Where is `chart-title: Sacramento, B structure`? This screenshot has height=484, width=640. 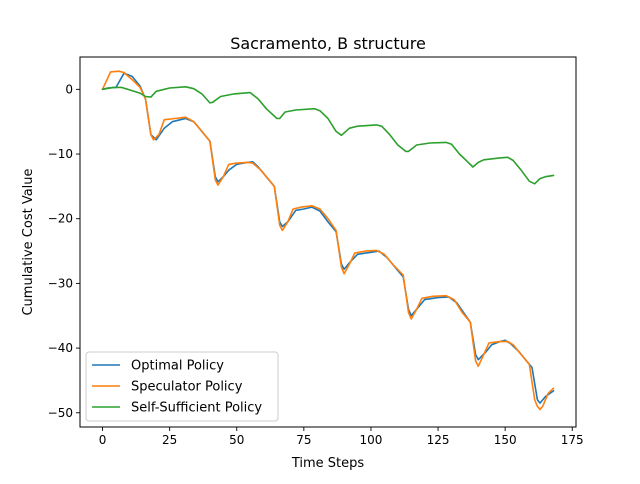 chart-title: Sacramento, B structure is located at coordinates (328, 43).